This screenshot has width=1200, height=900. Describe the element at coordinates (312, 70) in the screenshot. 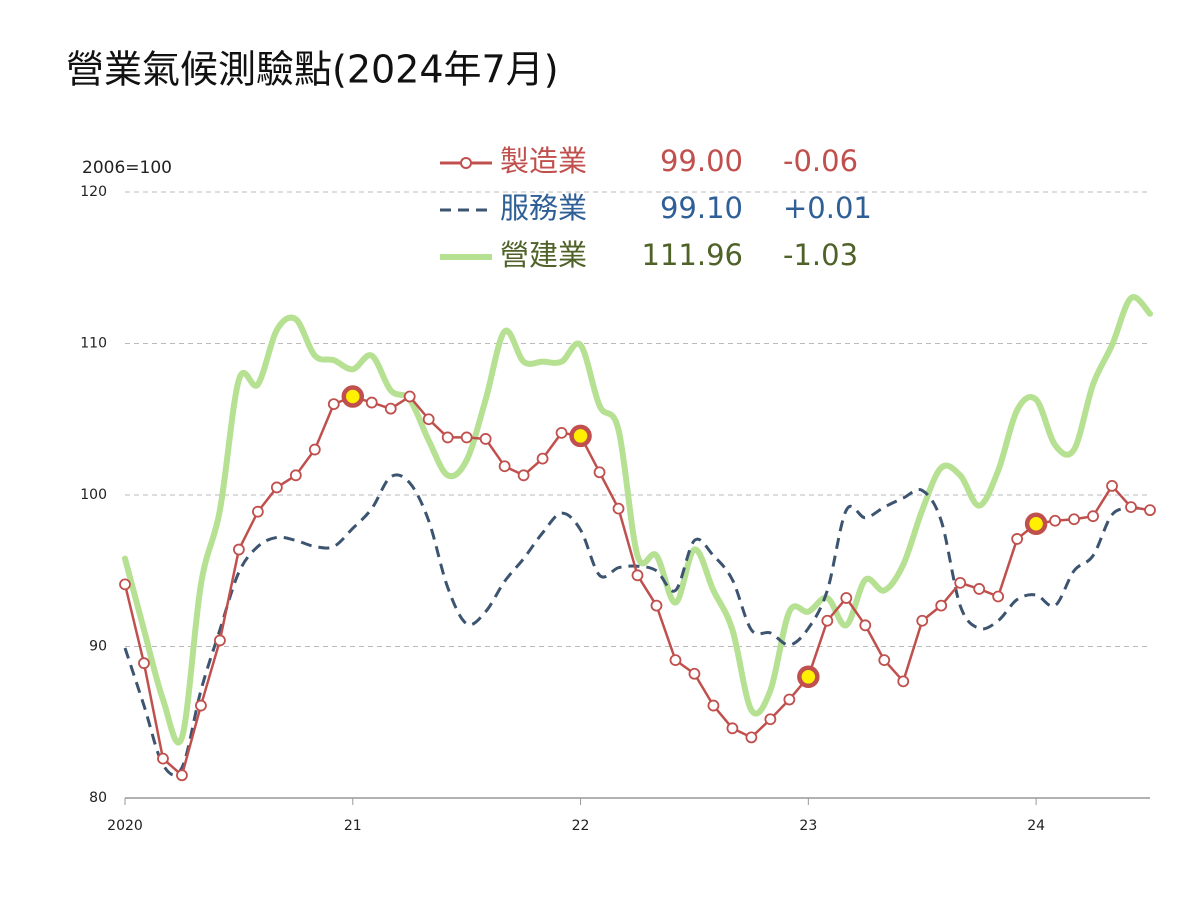

I see `chart-title: 營業氣候測驗點(2024年7月)` at that location.